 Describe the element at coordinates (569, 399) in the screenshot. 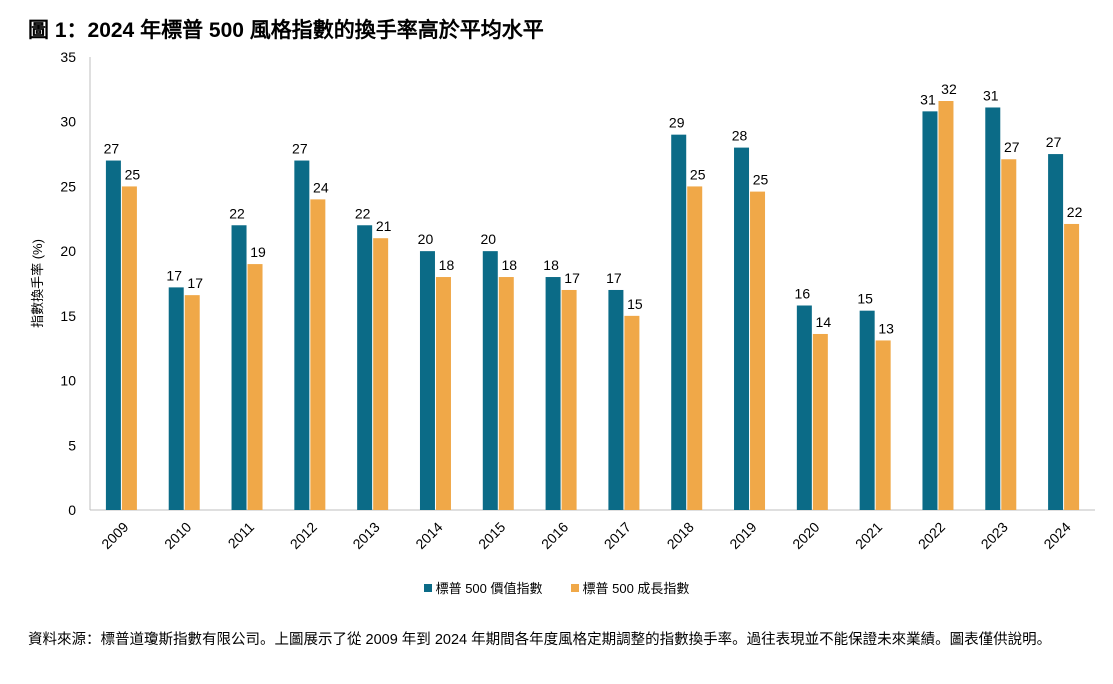

I see `bar-growth-2016` at that location.